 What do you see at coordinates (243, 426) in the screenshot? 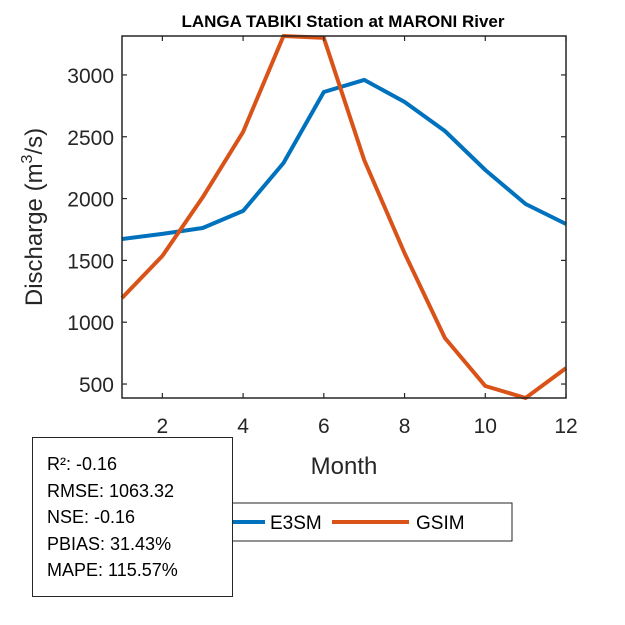
I see `x-tick-label: 4` at bounding box center [243, 426].